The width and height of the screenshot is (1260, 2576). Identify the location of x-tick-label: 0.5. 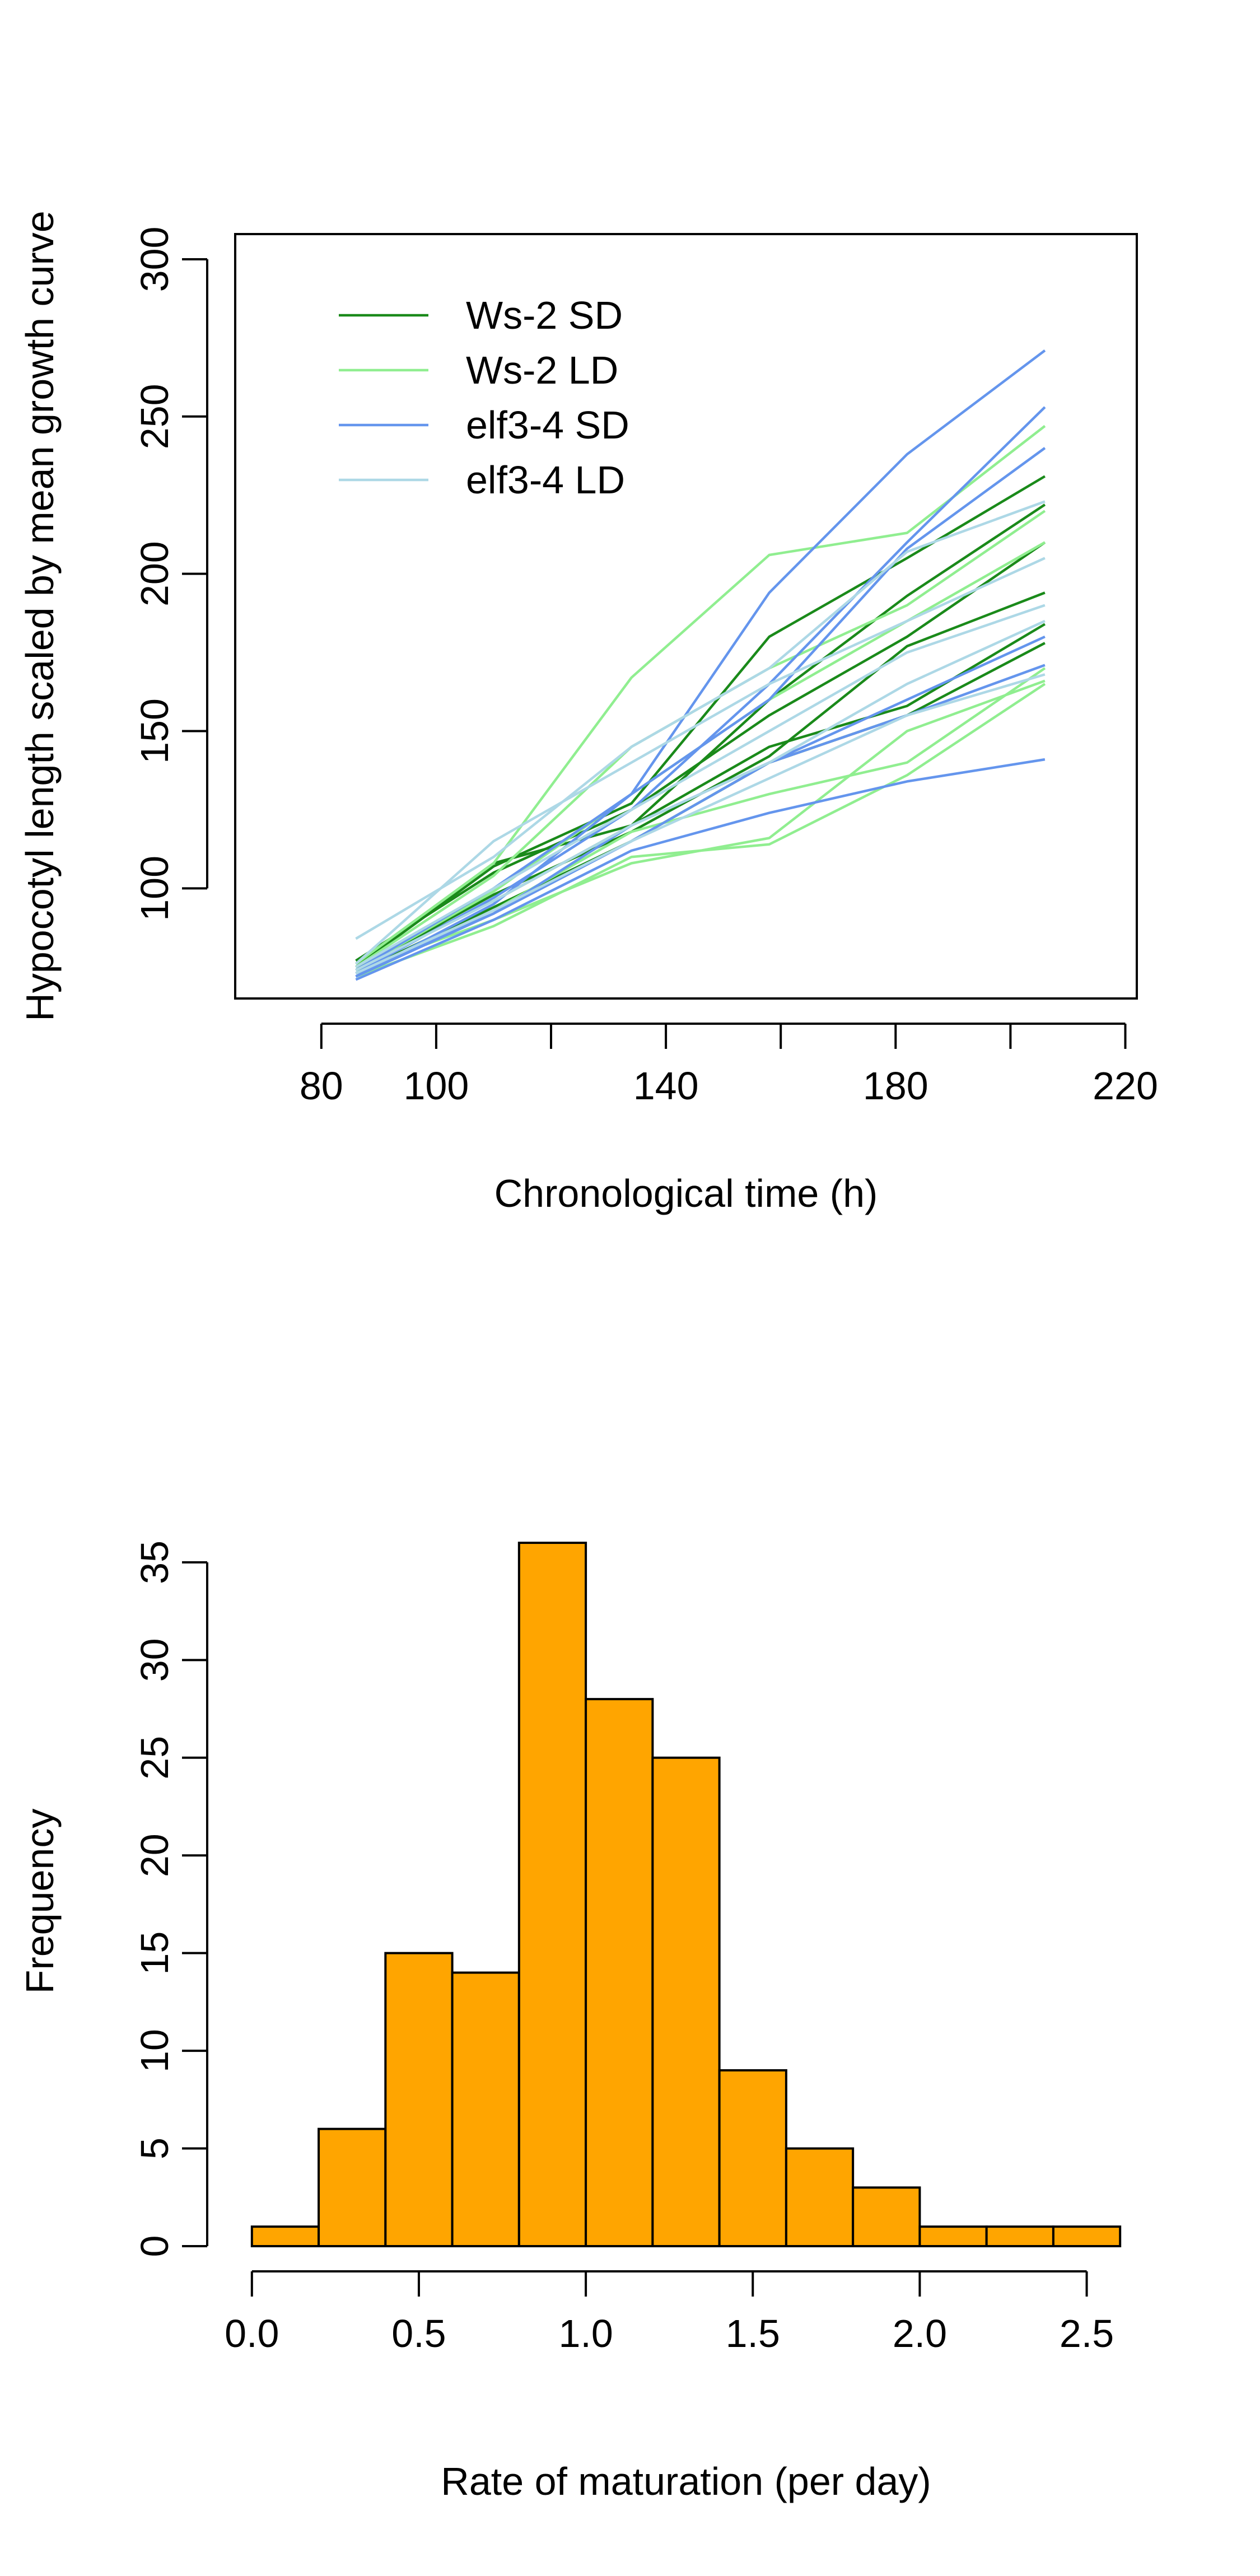
(419, 2334).